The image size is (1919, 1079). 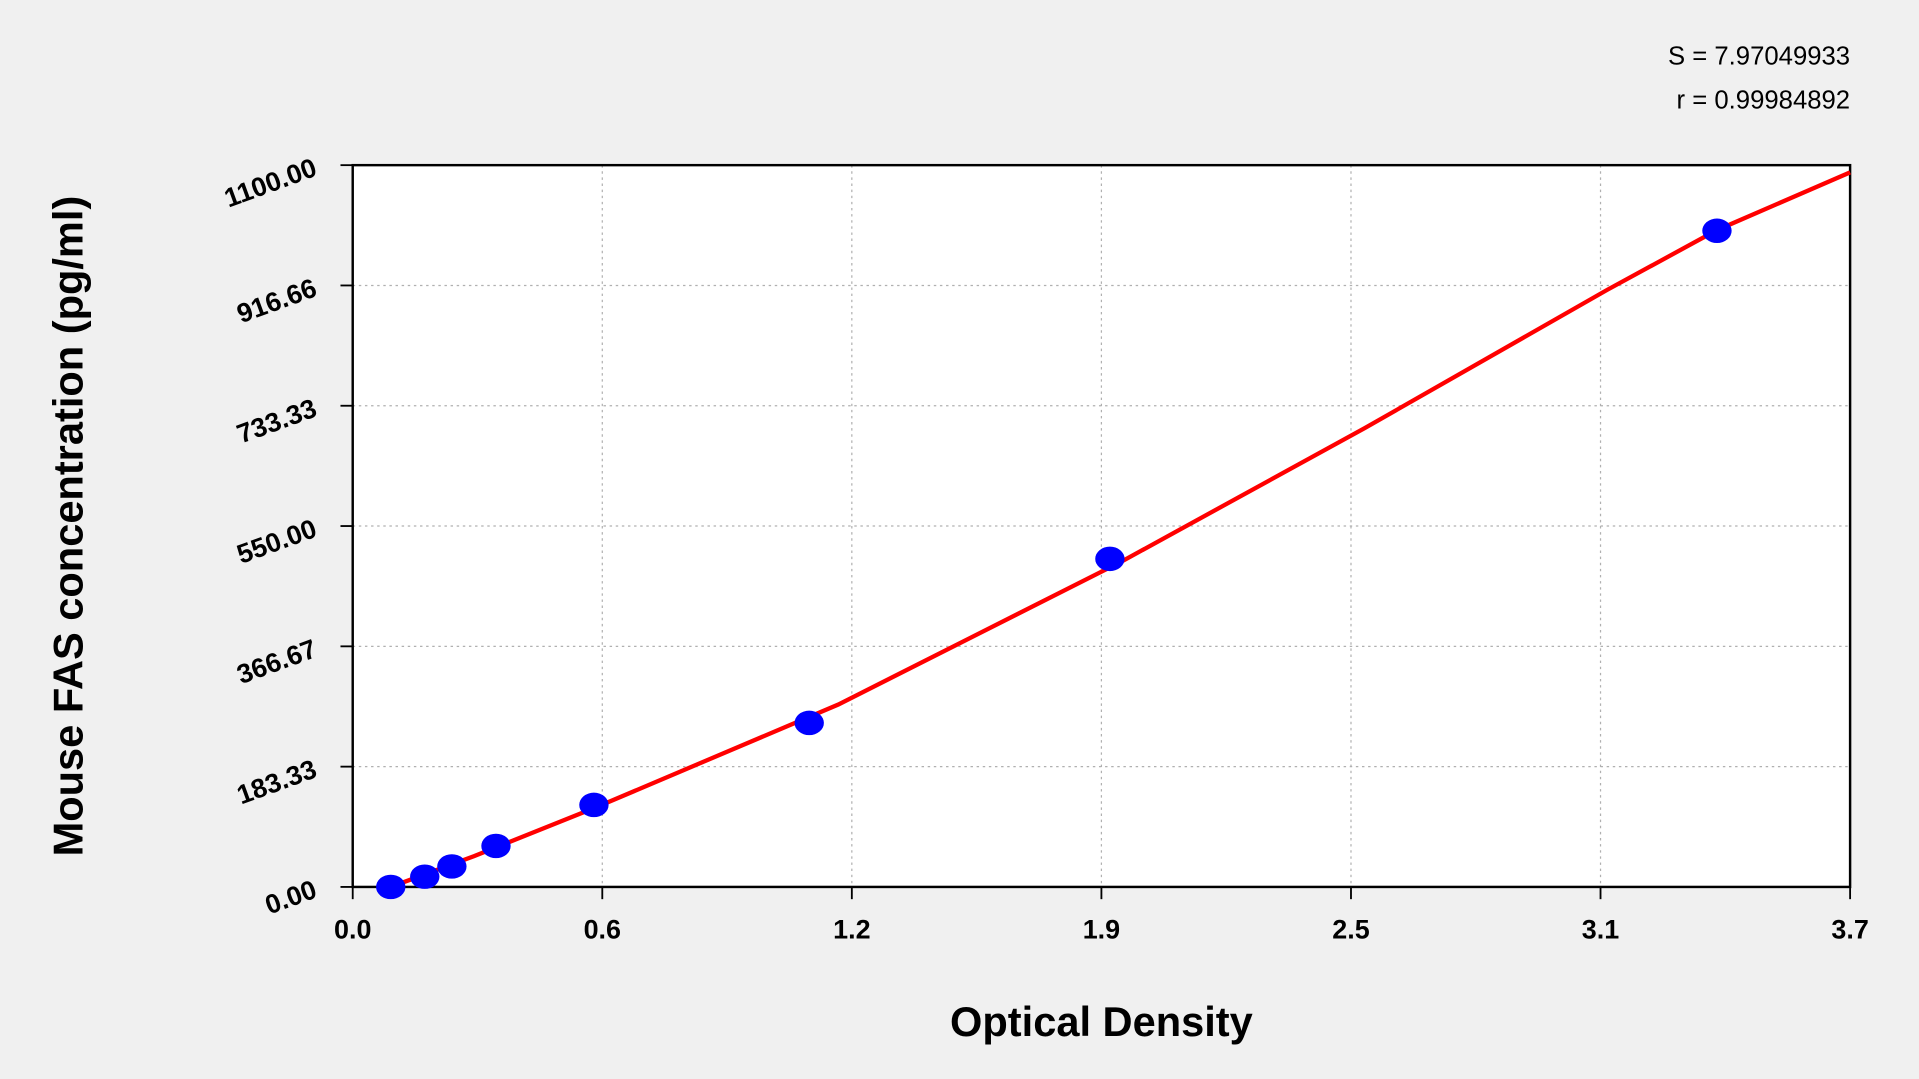 I want to click on annotation: S = 7.97049933, so click(x=1759, y=56).